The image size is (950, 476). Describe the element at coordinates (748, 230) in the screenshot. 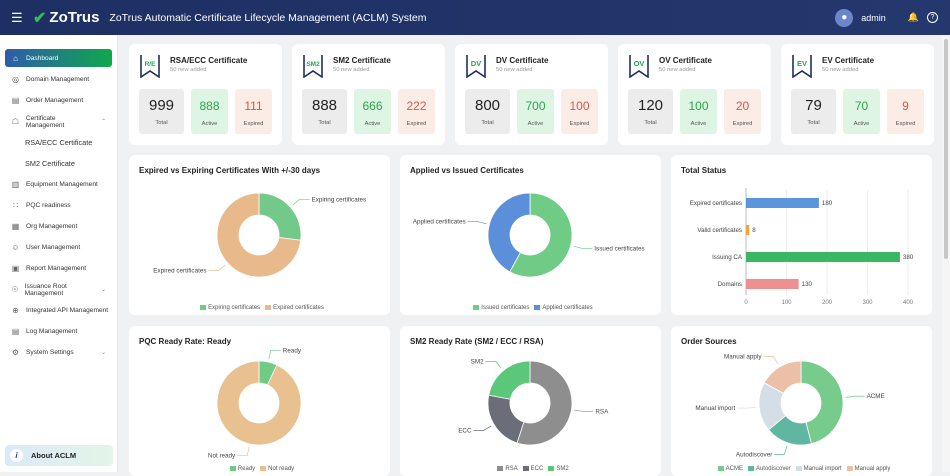

I see `bar-valid-certificates` at that location.